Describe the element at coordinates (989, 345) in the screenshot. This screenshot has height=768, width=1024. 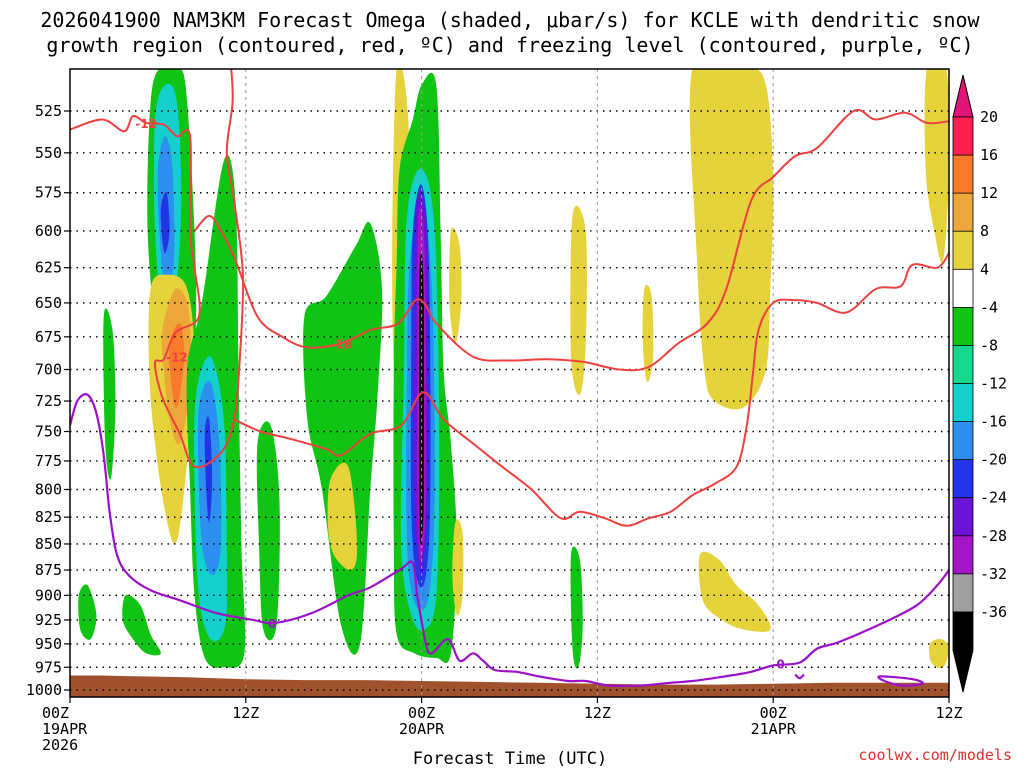
I see `colorbar-label-6: -8` at that location.